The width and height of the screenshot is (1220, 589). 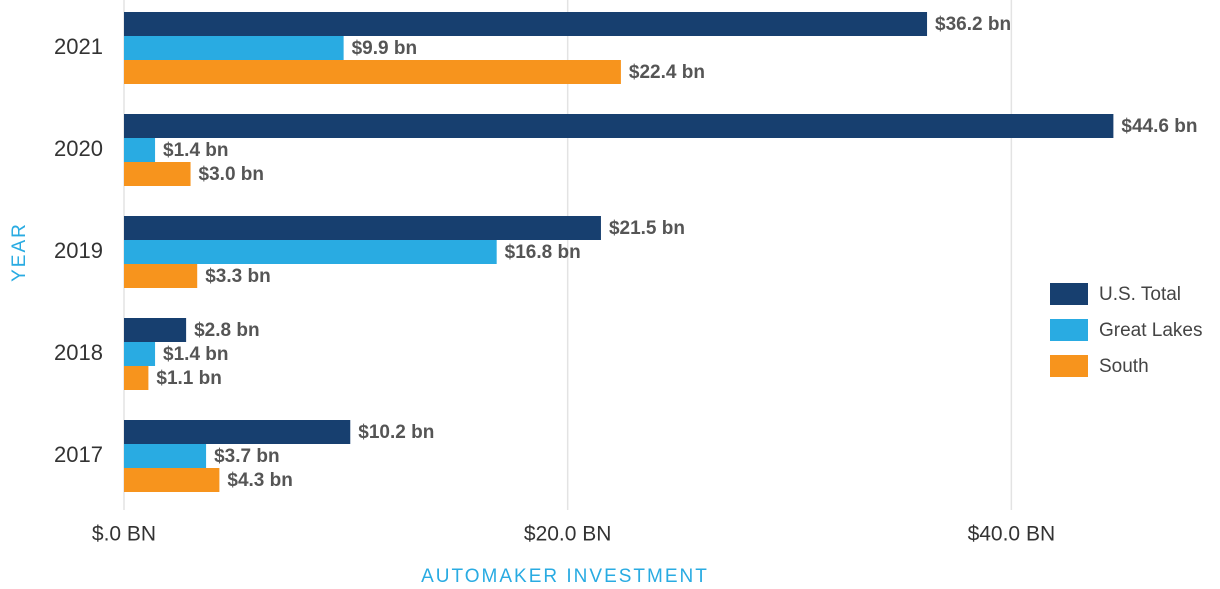 I want to click on y-tick-label: 2019, so click(x=78, y=250).